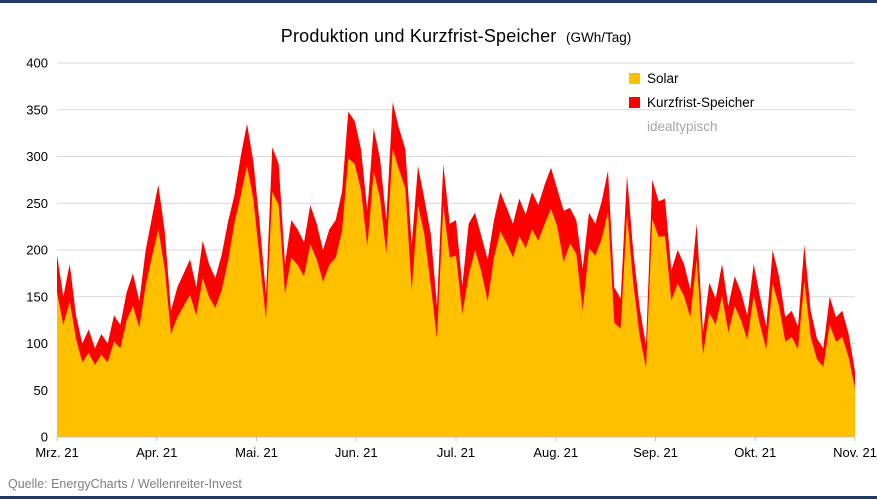  I want to click on speicher-swatch-icon, so click(634, 102).